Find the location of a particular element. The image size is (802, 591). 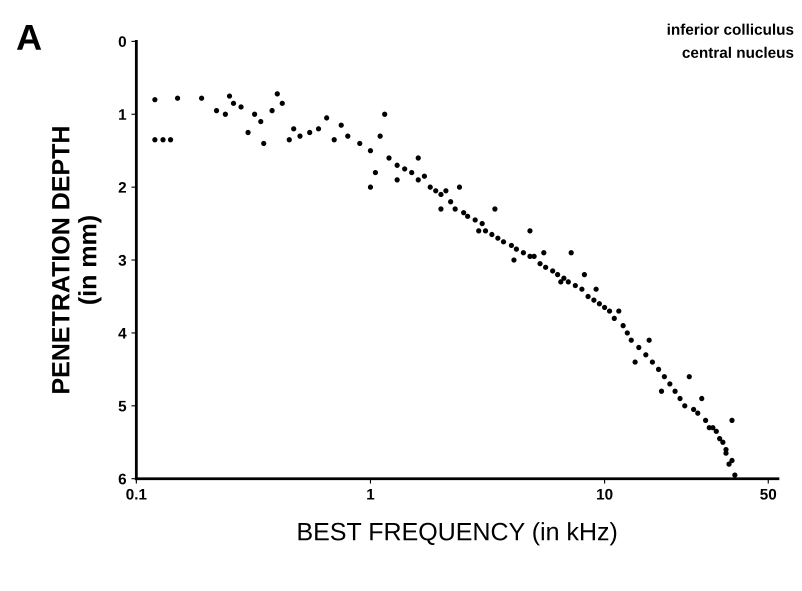

y-tick-label: 2 is located at coordinates (122, 187).